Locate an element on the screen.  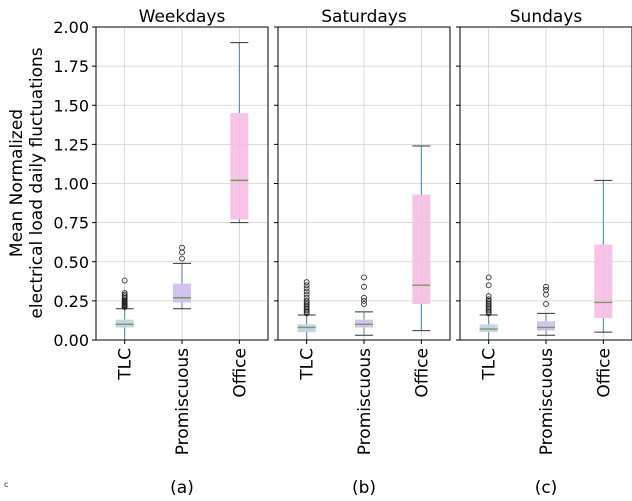
panel-title: Saturdays is located at coordinates (364, 17).